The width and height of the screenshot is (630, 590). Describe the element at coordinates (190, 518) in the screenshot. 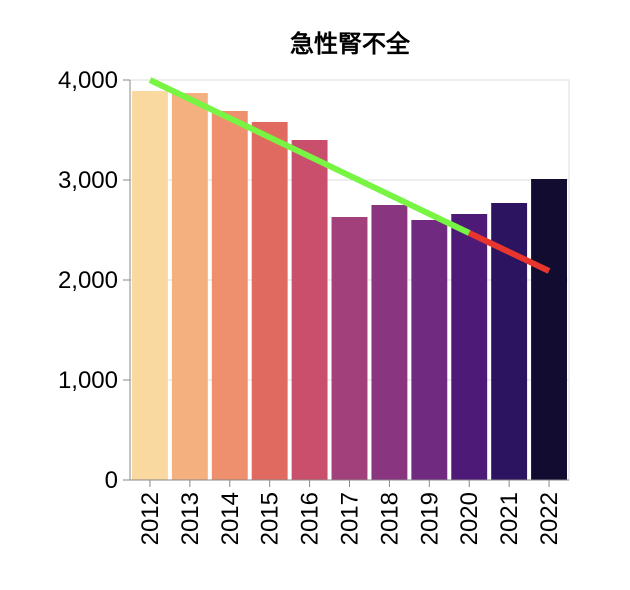

I see `x-tick-label: 2013` at that location.